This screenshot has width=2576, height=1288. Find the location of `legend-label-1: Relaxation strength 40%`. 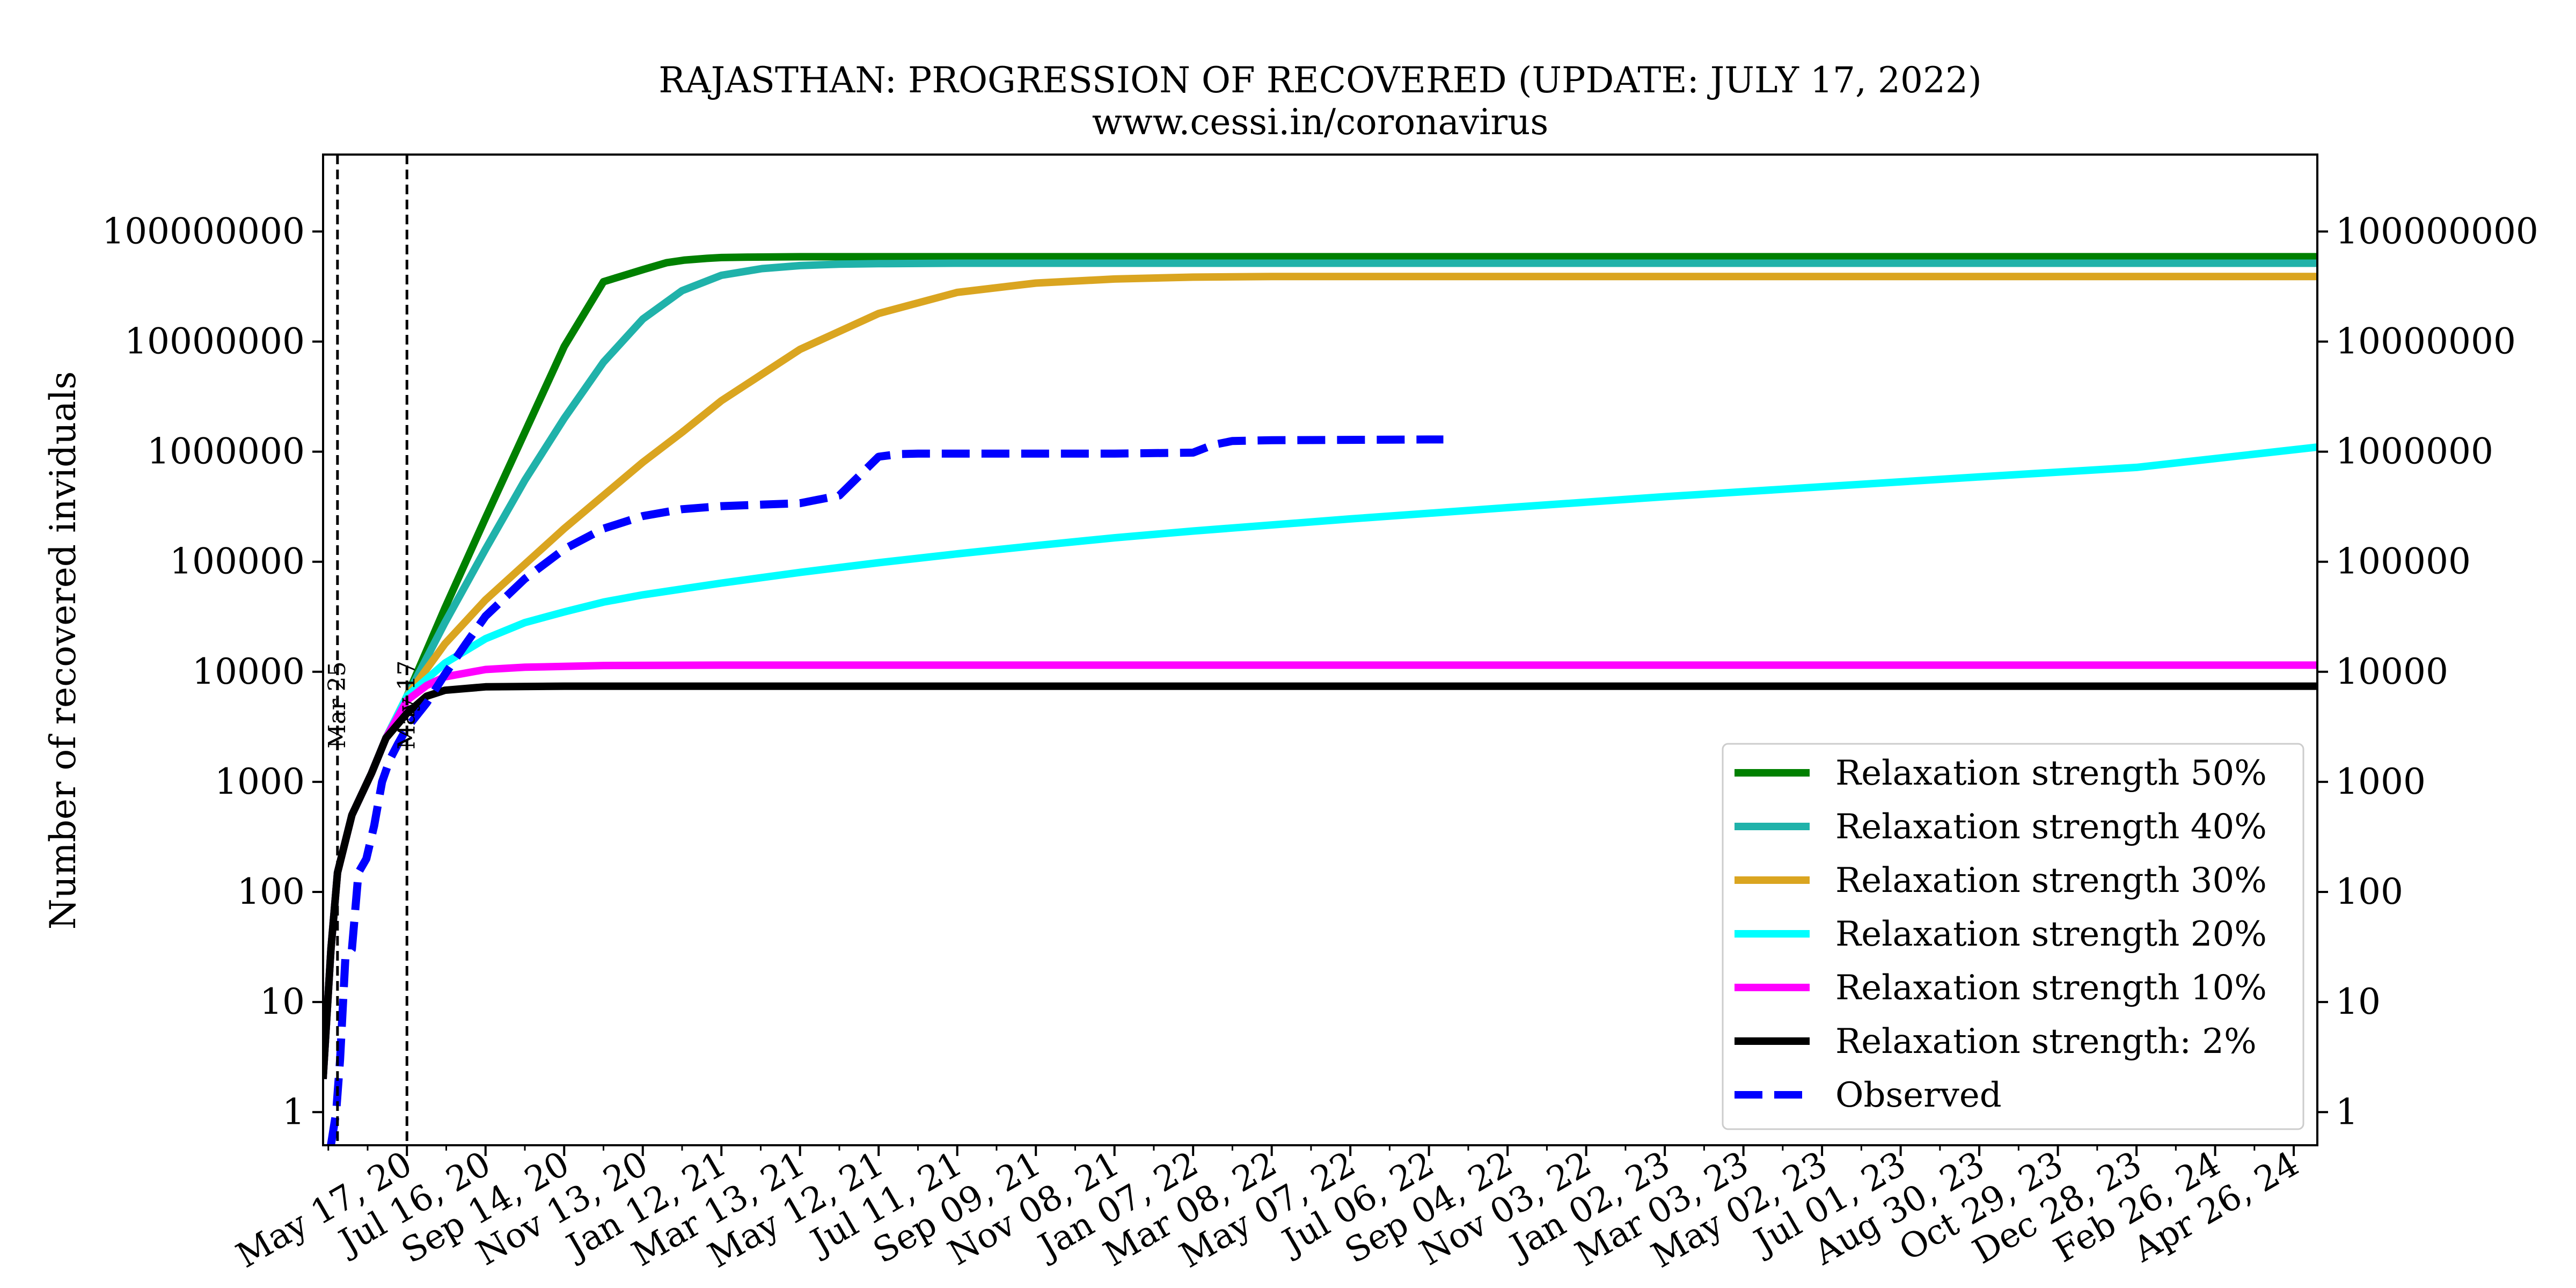

legend-label-1: Relaxation strength 40% is located at coordinates (2051, 827).